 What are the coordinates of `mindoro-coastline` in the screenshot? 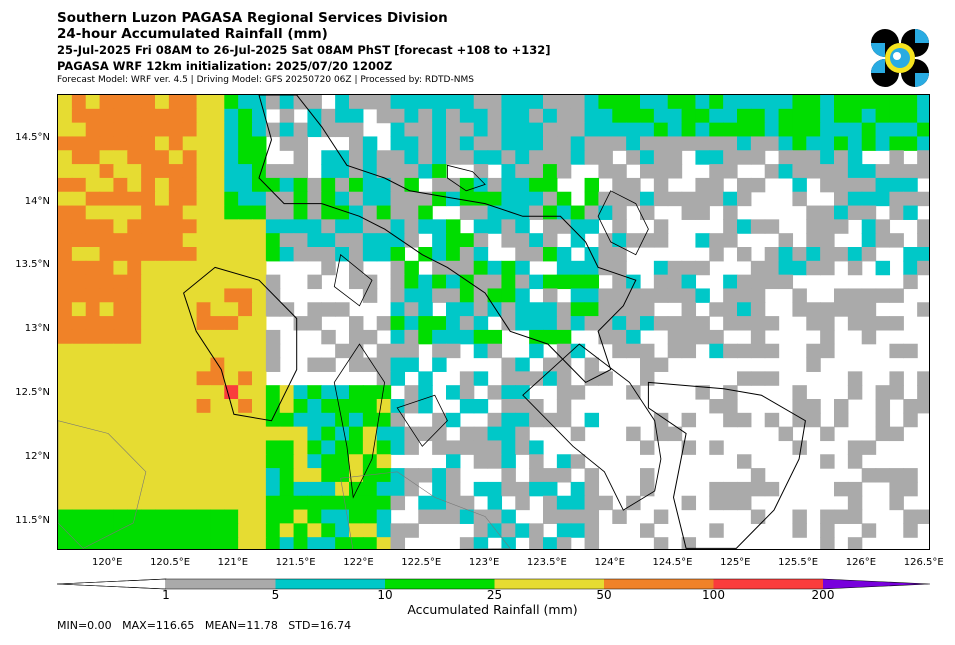 It's located at (240, 344).